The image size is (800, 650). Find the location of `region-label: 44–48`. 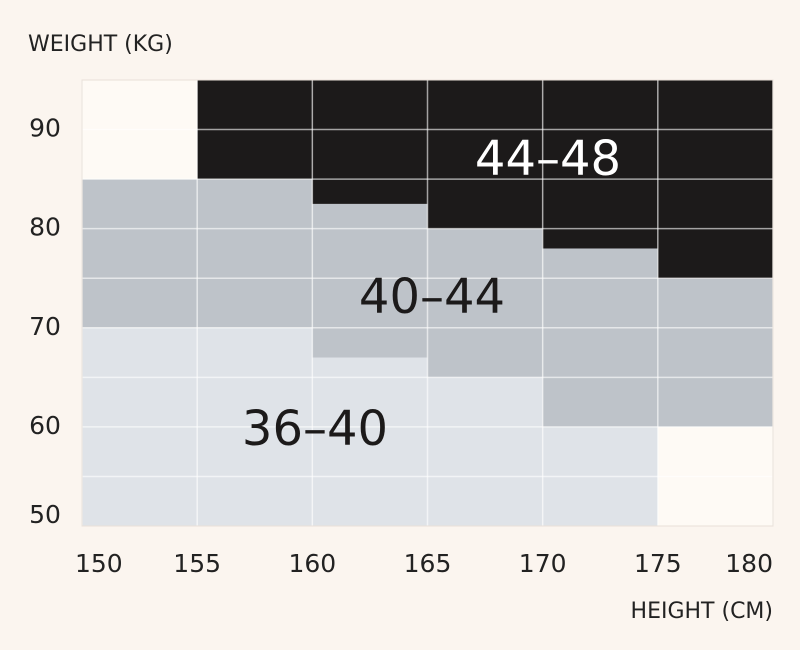

region-label: 44–48 is located at coordinates (548, 159).